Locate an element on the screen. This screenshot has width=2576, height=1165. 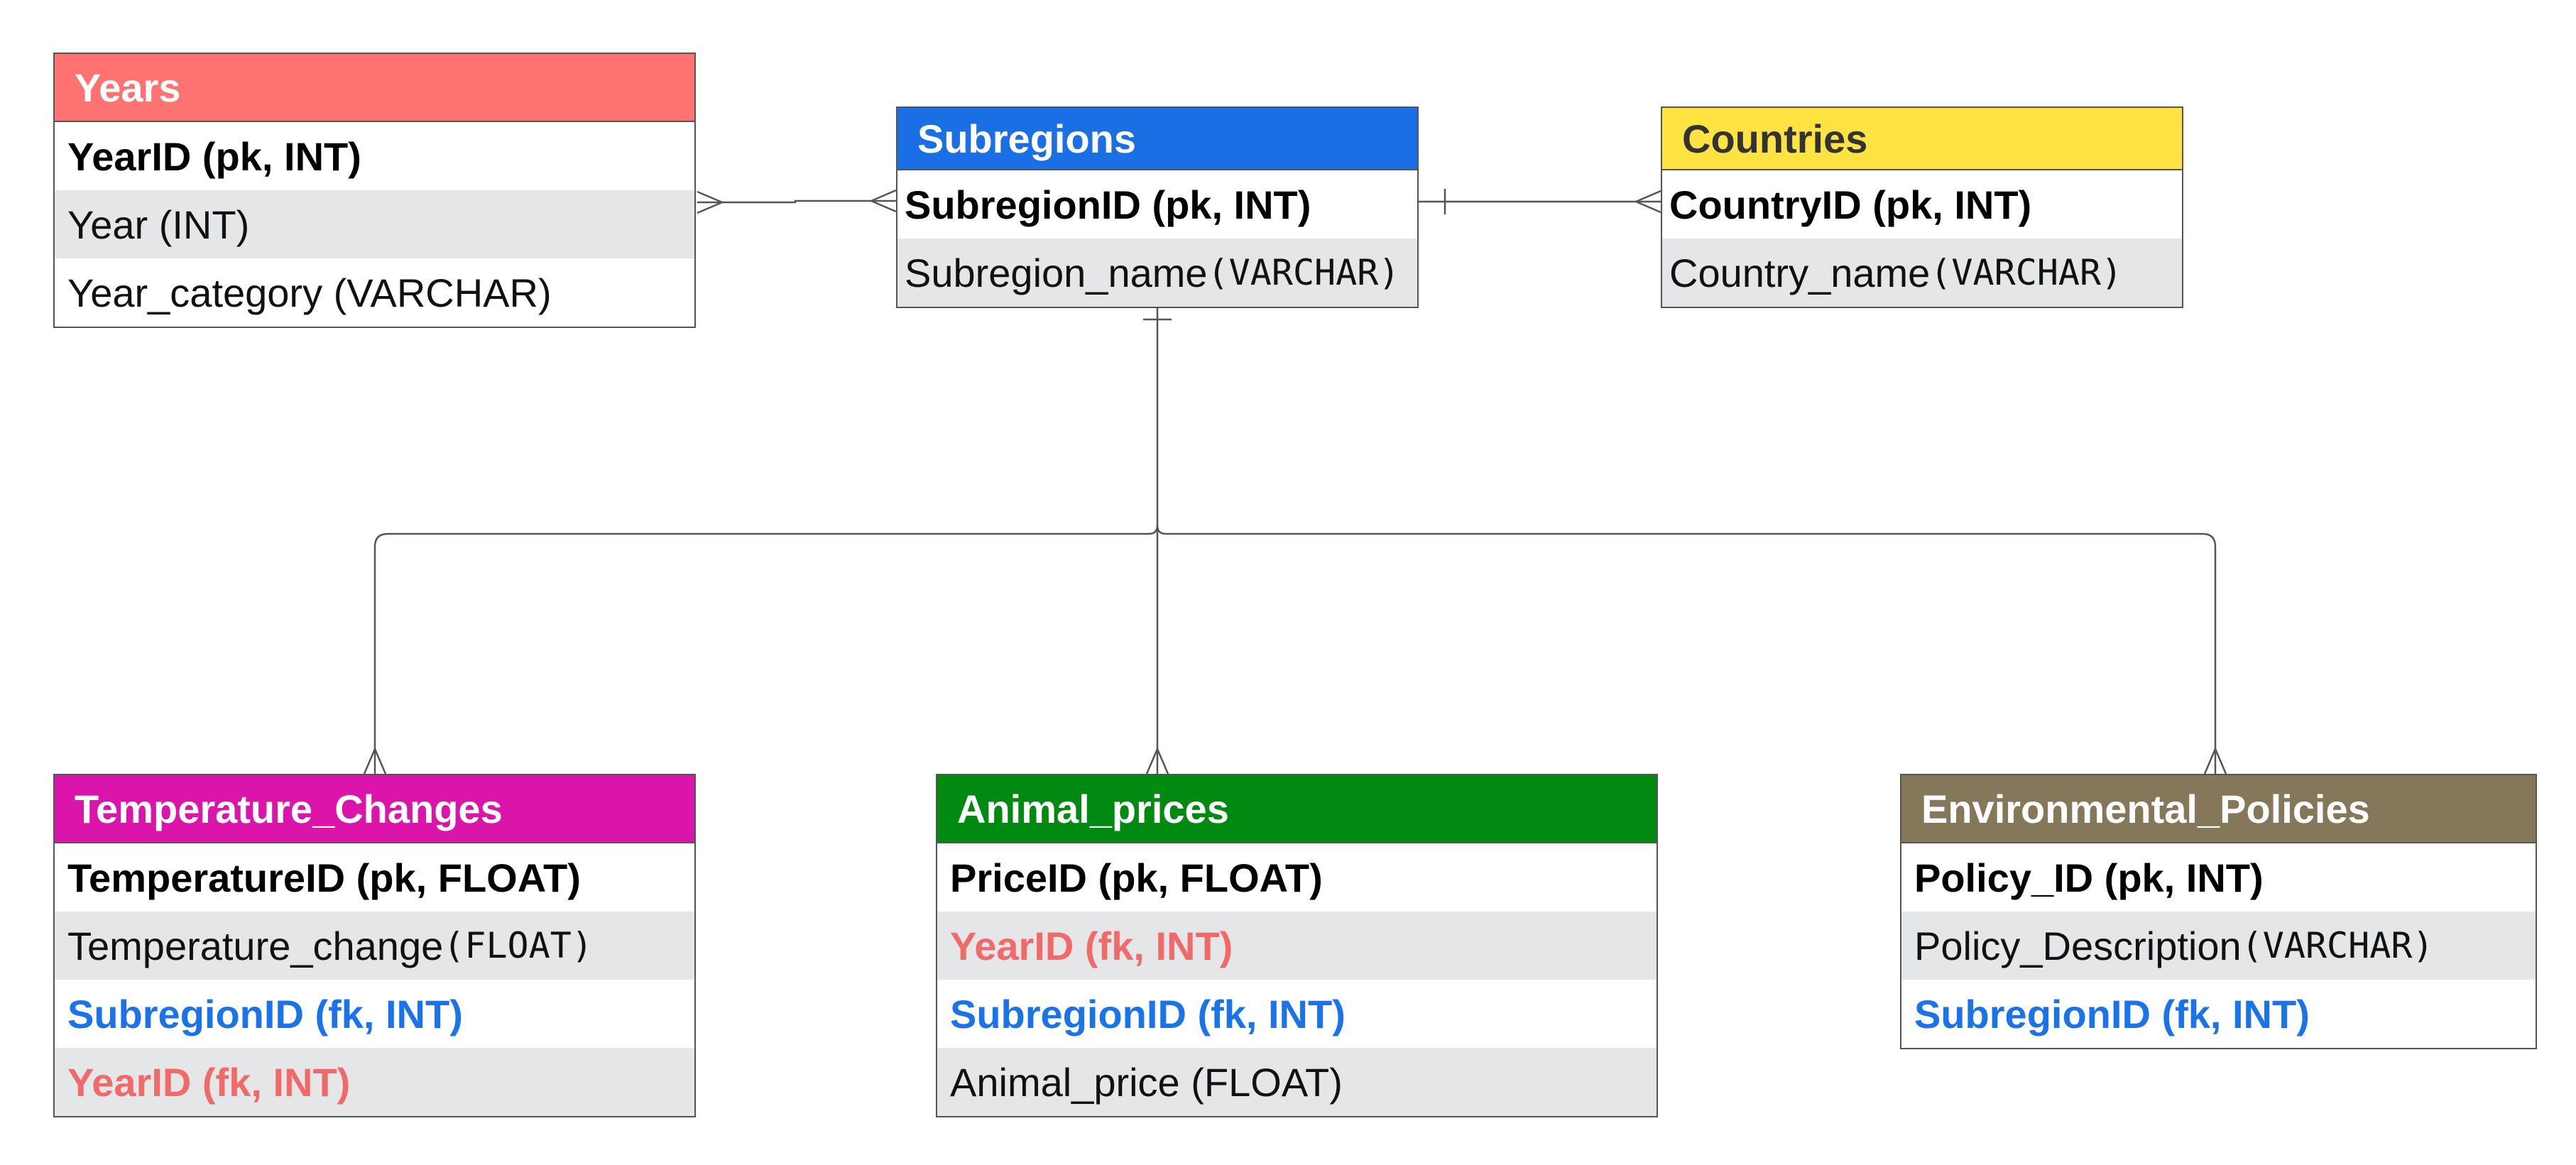
field-year-category: Year_category (VARCHAR) is located at coordinates (309, 292).